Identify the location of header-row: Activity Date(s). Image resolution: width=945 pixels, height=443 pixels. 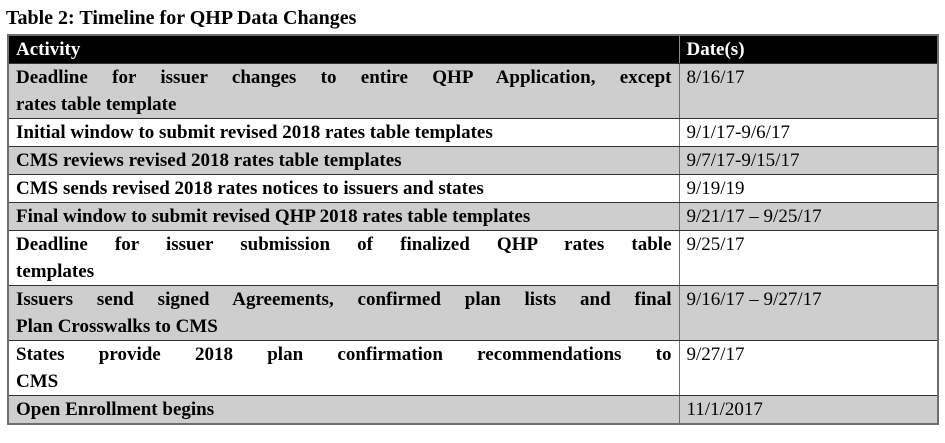
(473, 49).